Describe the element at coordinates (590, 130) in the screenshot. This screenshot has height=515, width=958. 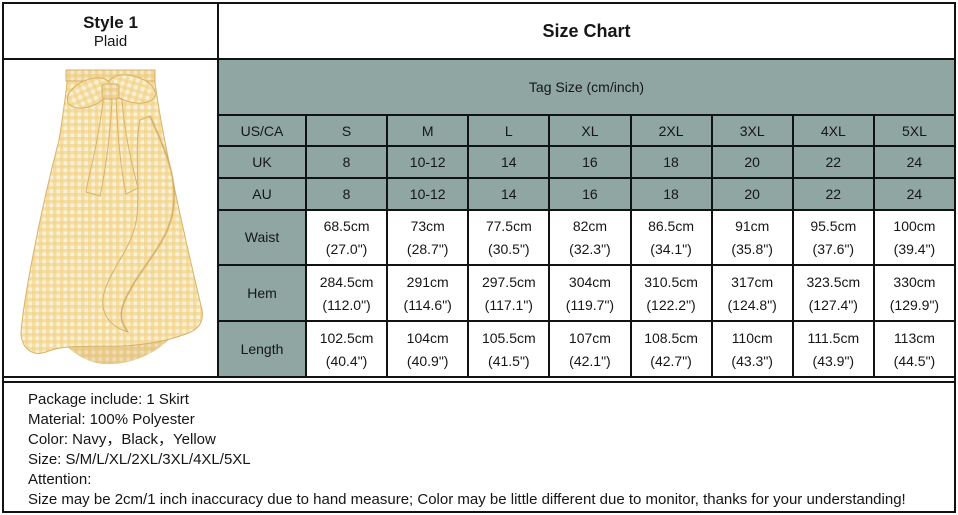
I see `size-cell: XL` at that location.